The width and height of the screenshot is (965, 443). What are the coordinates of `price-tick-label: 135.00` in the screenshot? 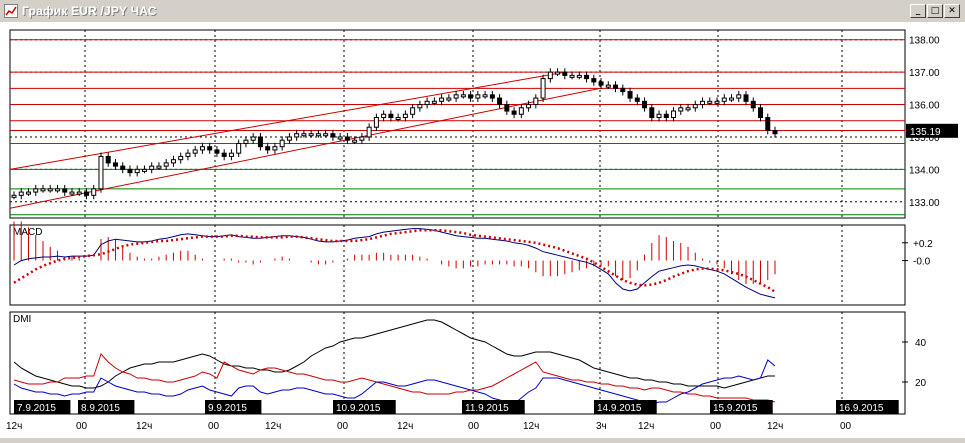 It's located at (924, 138).